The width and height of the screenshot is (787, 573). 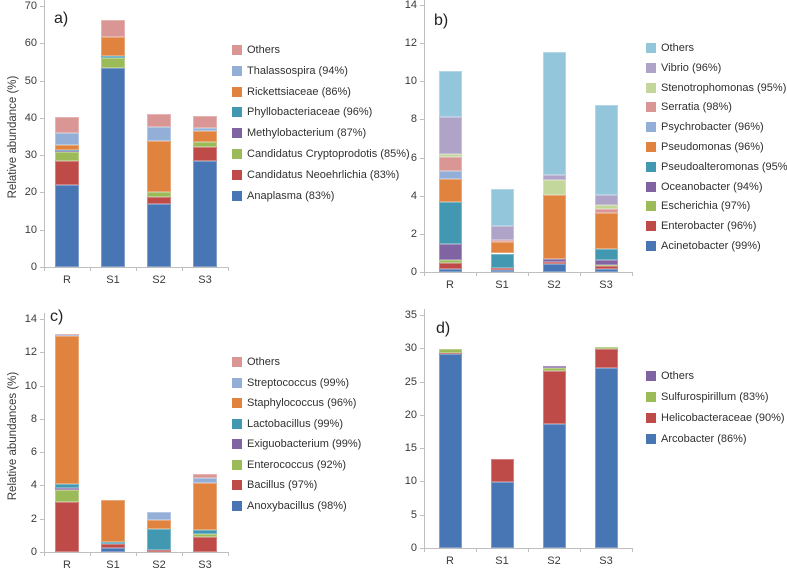 I want to click on legend-item: Vibrio (96%), so click(x=683, y=68).